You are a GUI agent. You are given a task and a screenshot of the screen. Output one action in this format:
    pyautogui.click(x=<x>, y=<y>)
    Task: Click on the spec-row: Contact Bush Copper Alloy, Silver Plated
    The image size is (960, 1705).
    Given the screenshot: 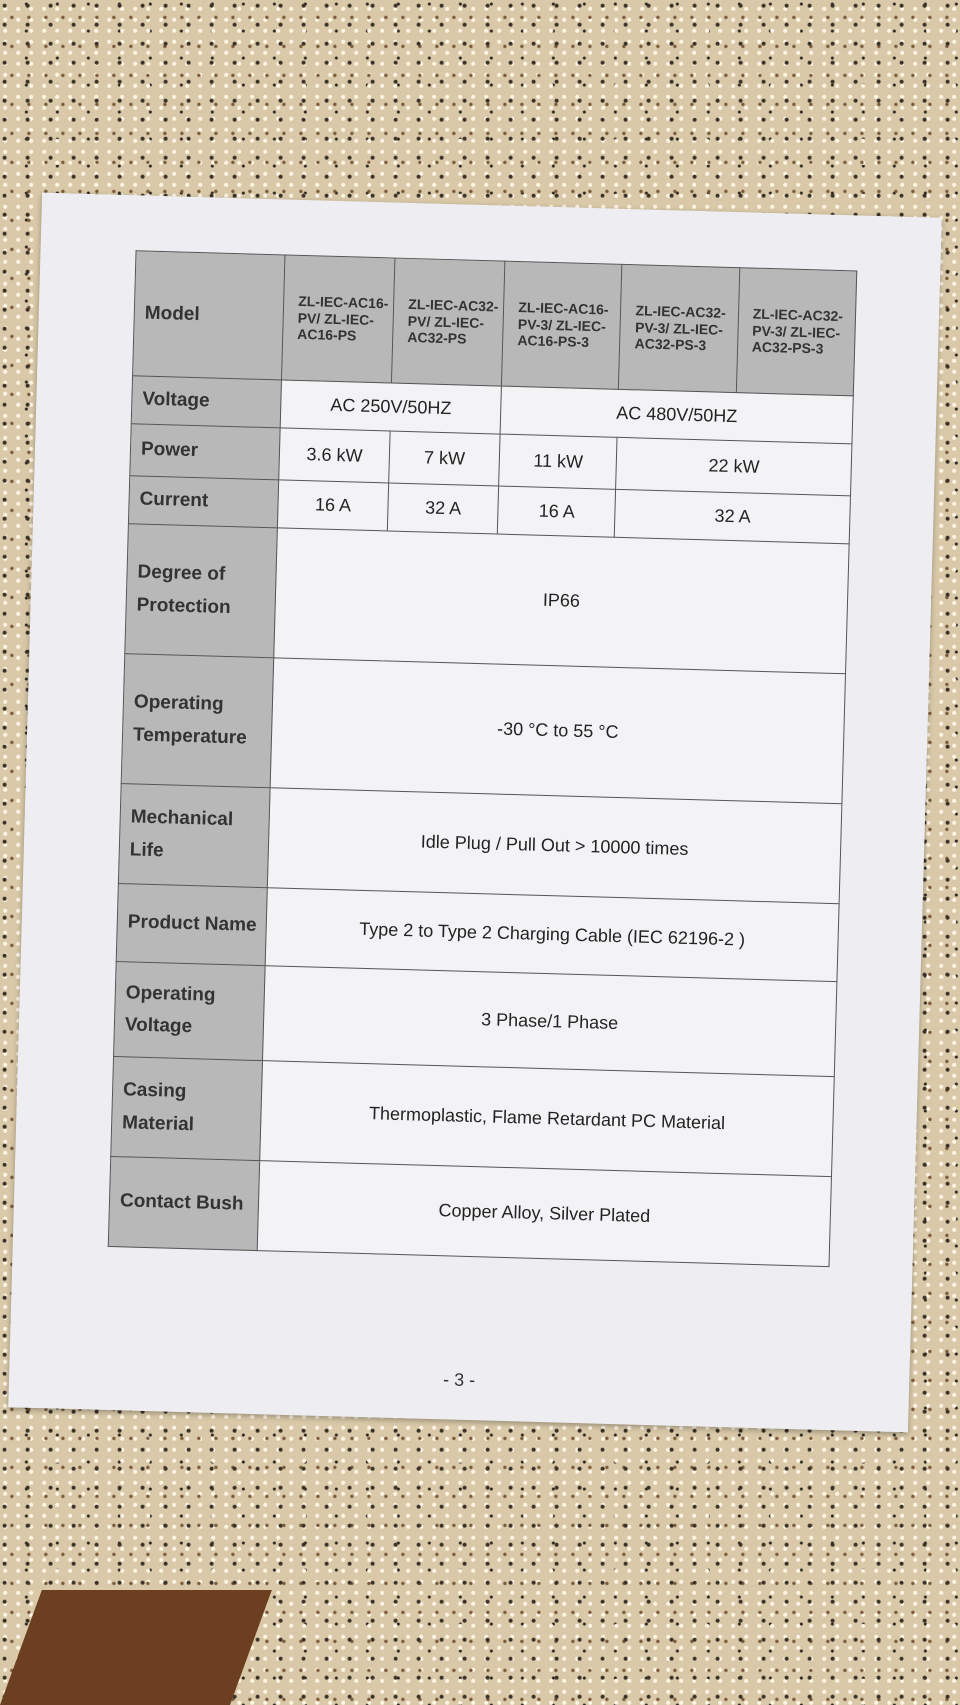 What is the action you would take?
    pyautogui.click(x=470, y=1211)
    